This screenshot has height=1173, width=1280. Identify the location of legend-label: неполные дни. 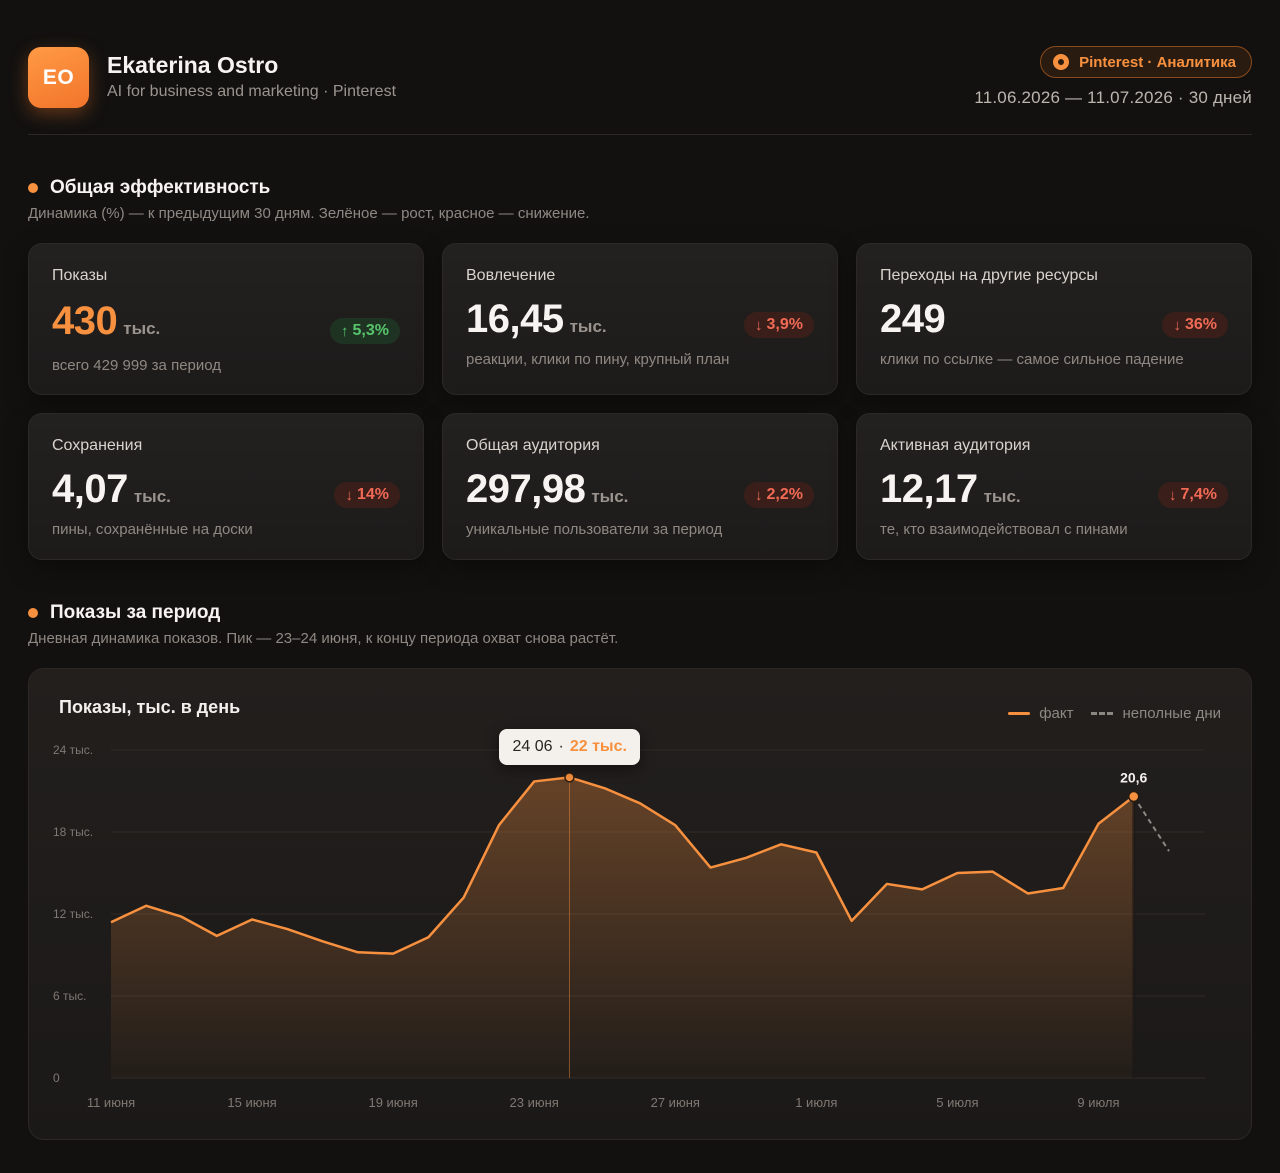
(1171, 713).